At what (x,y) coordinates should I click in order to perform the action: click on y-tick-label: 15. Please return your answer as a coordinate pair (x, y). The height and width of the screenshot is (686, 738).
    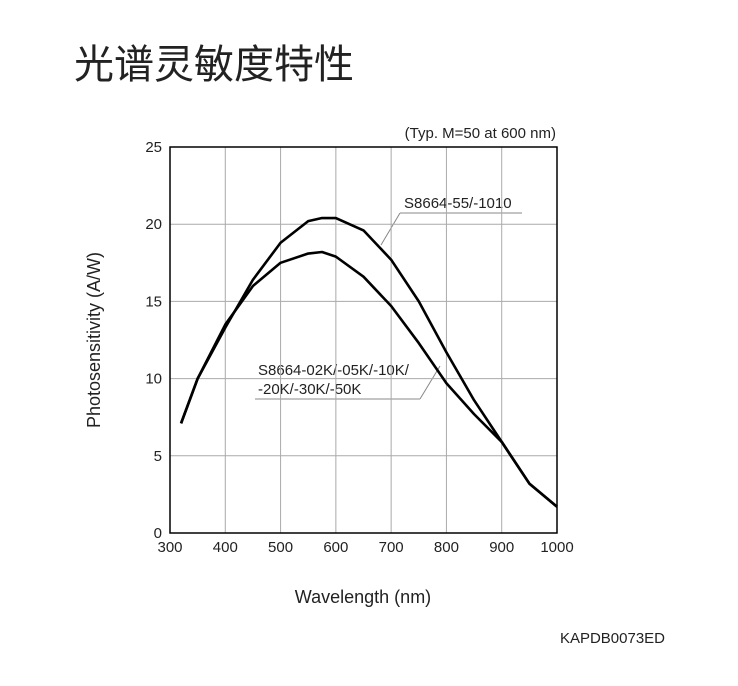
    Looking at the image, I should click on (153, 301).